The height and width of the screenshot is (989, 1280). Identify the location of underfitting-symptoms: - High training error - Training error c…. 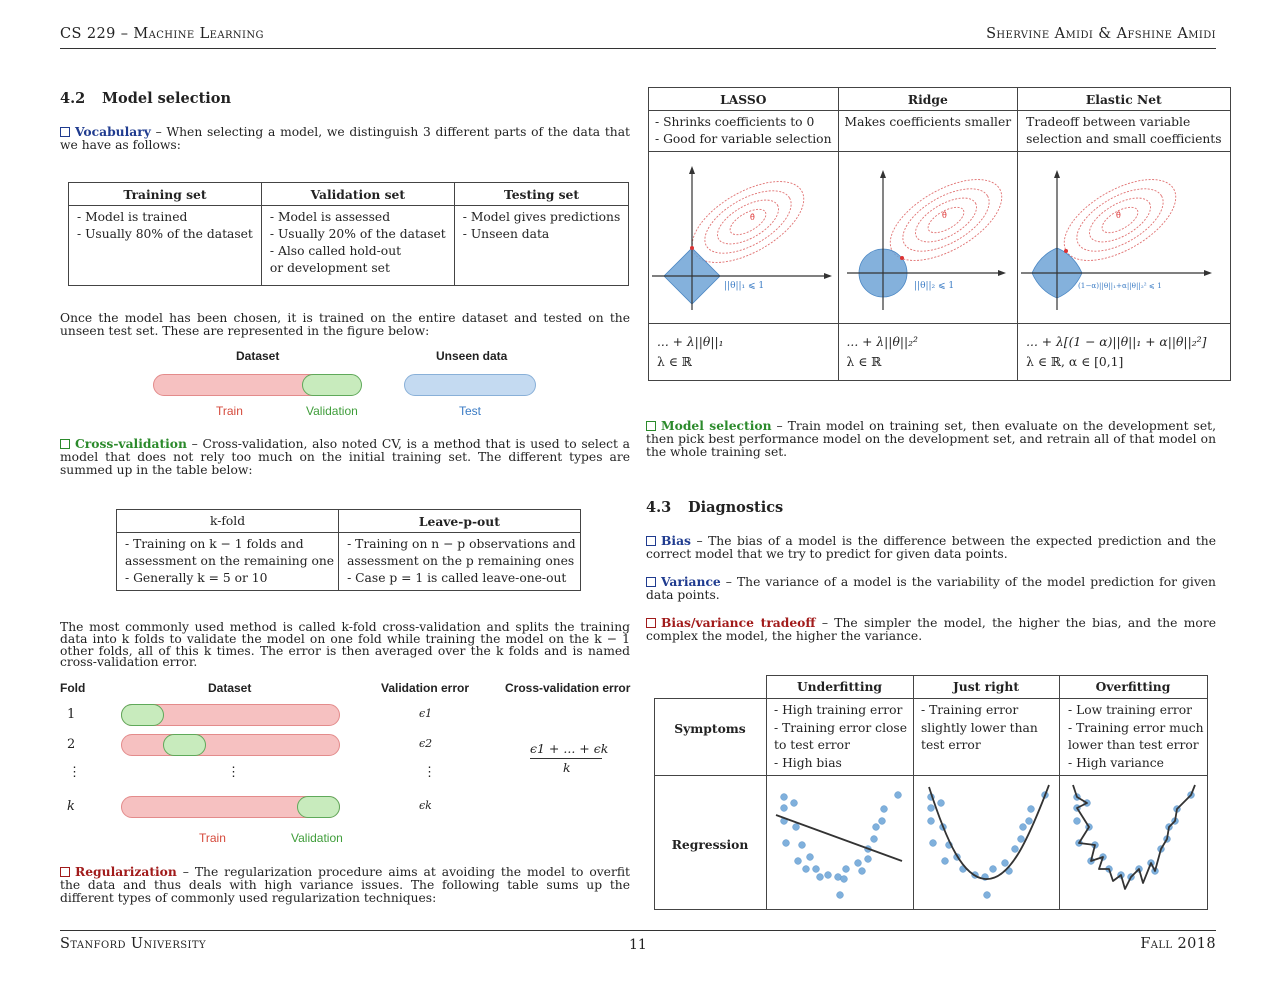
(840, 736).